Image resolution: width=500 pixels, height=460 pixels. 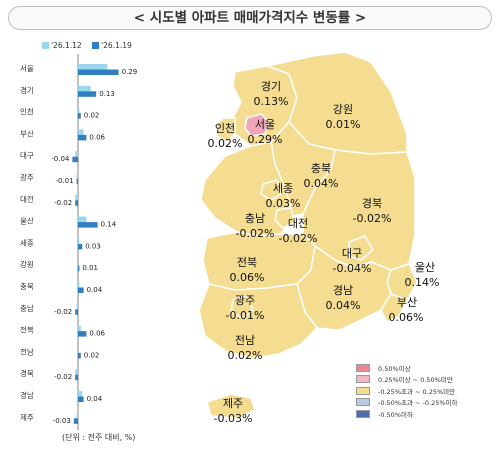 I want to click on region-gyeongnam, so click(x=344, y=288).